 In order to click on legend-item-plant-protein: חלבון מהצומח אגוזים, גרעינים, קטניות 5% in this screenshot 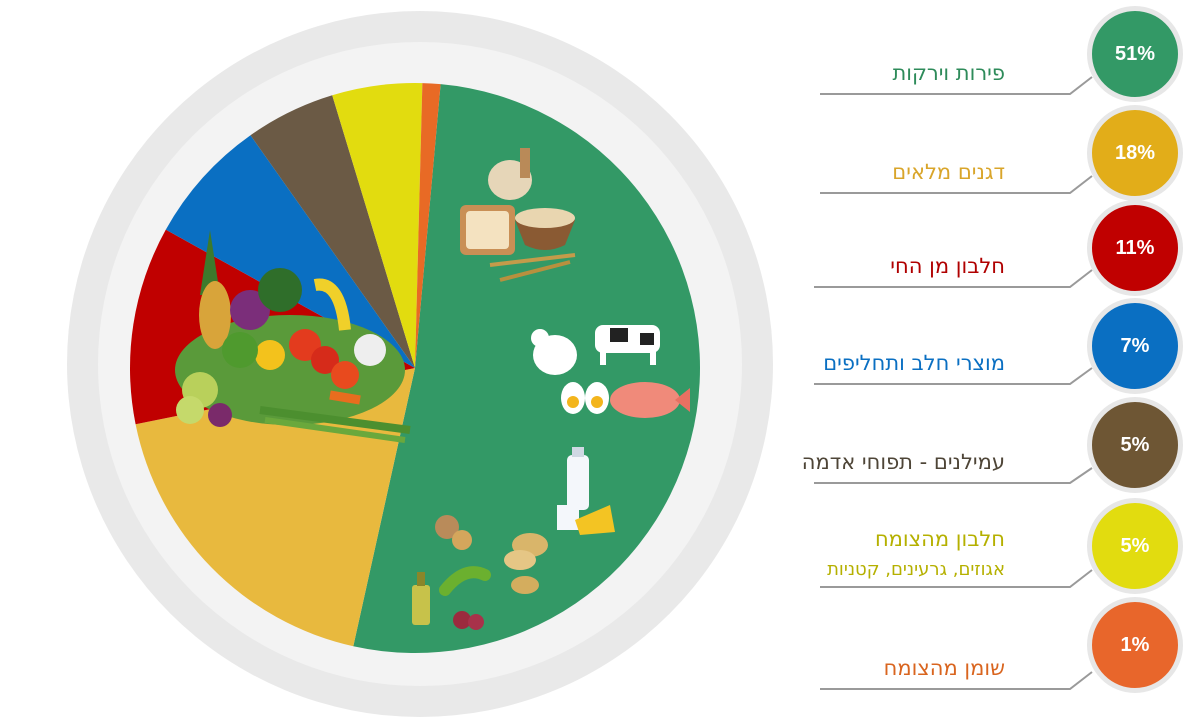, I will do `click(1000, 544)`.